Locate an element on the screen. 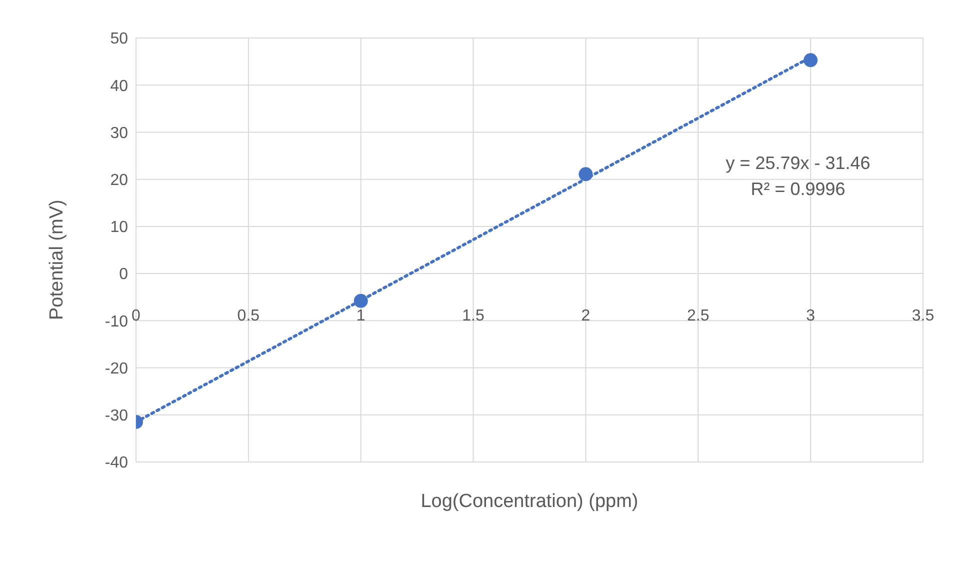 The width and height of the screenshot is (955, 577). y-tick-label: -20 is located at coordinates (116, 369).